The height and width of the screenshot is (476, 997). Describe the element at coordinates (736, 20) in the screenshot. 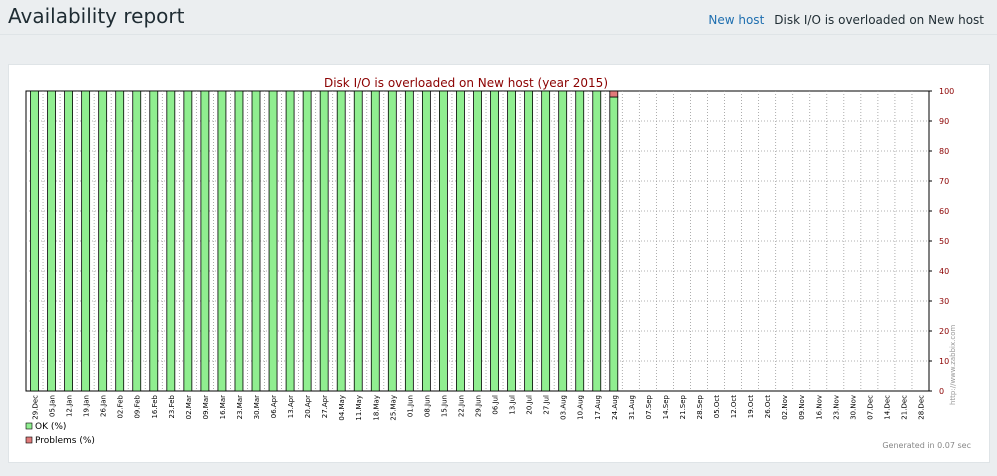

I see `host-link: New host` at that location.